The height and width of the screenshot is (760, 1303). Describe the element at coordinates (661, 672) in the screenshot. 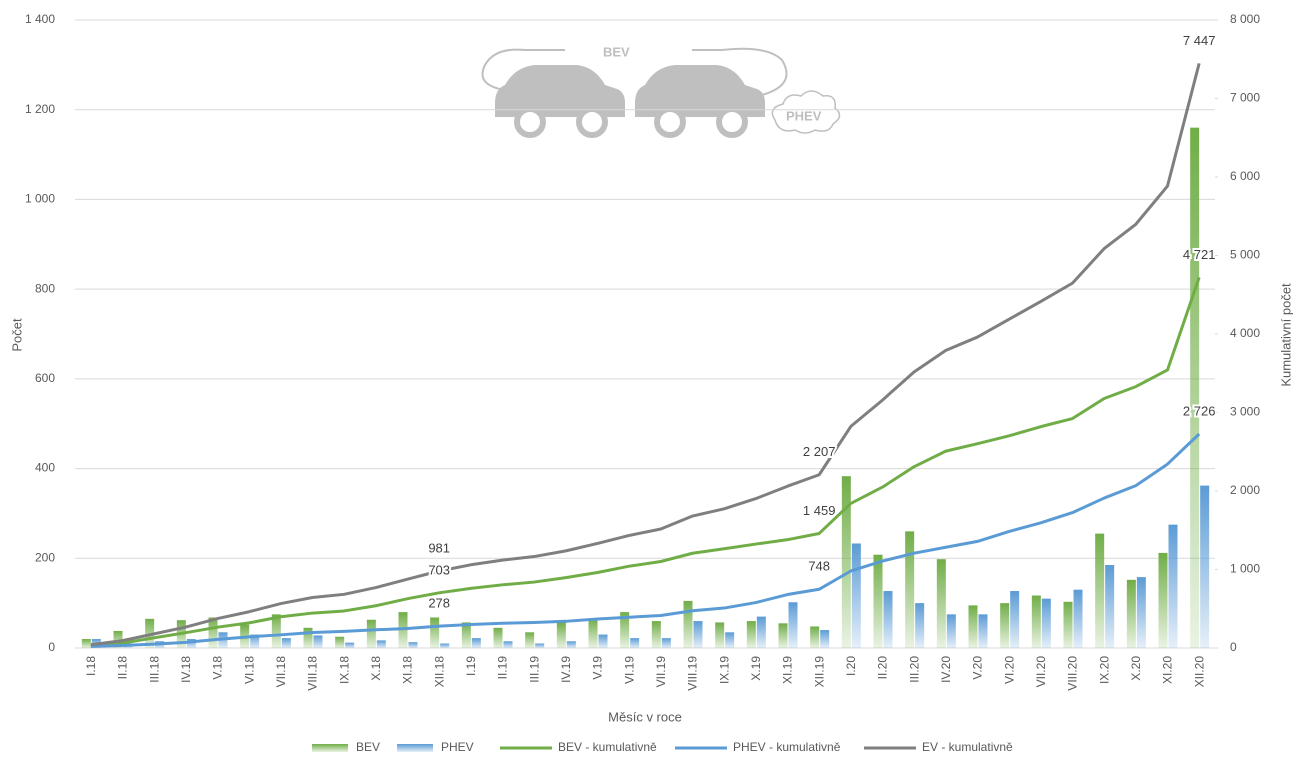

I see `x-tick-label: VII.19` at that location.